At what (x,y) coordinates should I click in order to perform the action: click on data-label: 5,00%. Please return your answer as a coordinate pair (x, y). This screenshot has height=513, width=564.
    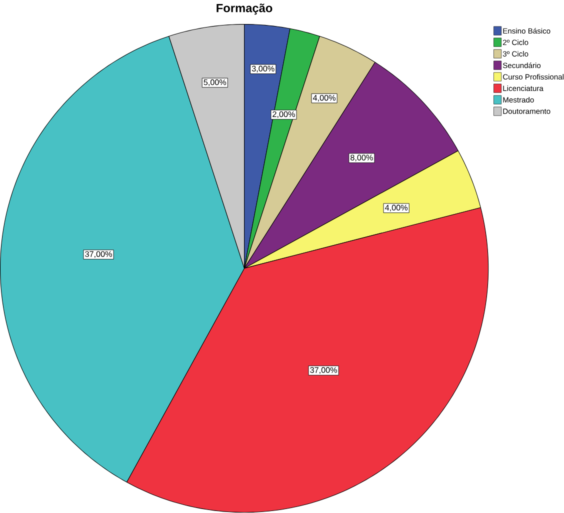
    Looking at the image, I should click on (215, 83).